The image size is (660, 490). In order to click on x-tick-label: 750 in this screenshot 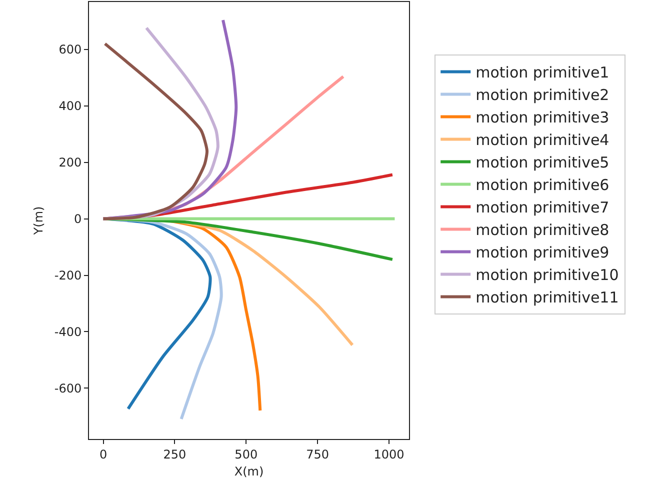, I will do `click(318, 454)`.